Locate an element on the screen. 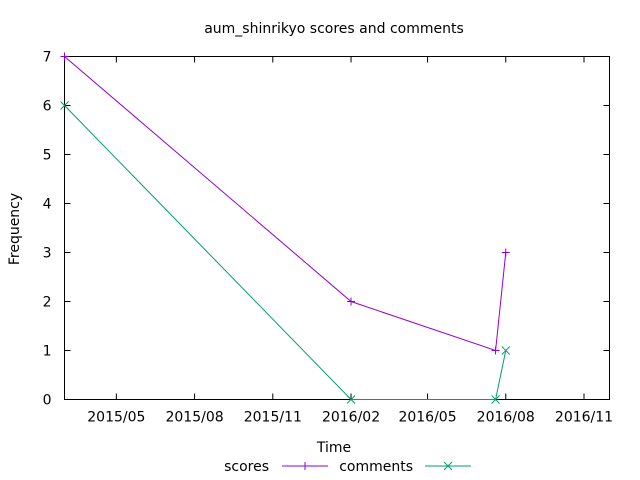 This screenshot has width=640, height=480. y-tick-label: 3 is located at coordinates (47, 254).